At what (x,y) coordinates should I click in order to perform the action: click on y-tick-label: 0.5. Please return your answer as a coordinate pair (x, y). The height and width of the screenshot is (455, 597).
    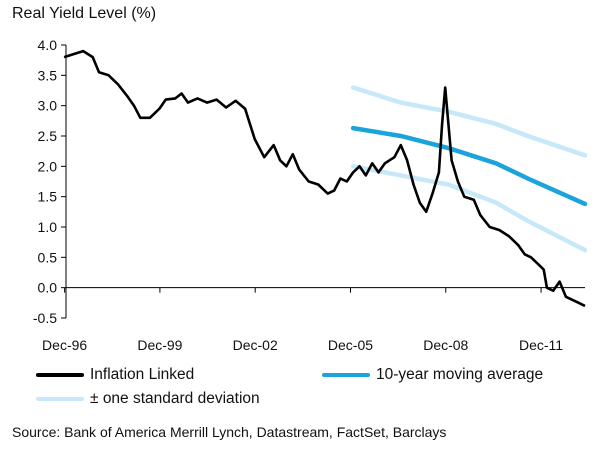
    Looking at the image, I should click on (48, 257).